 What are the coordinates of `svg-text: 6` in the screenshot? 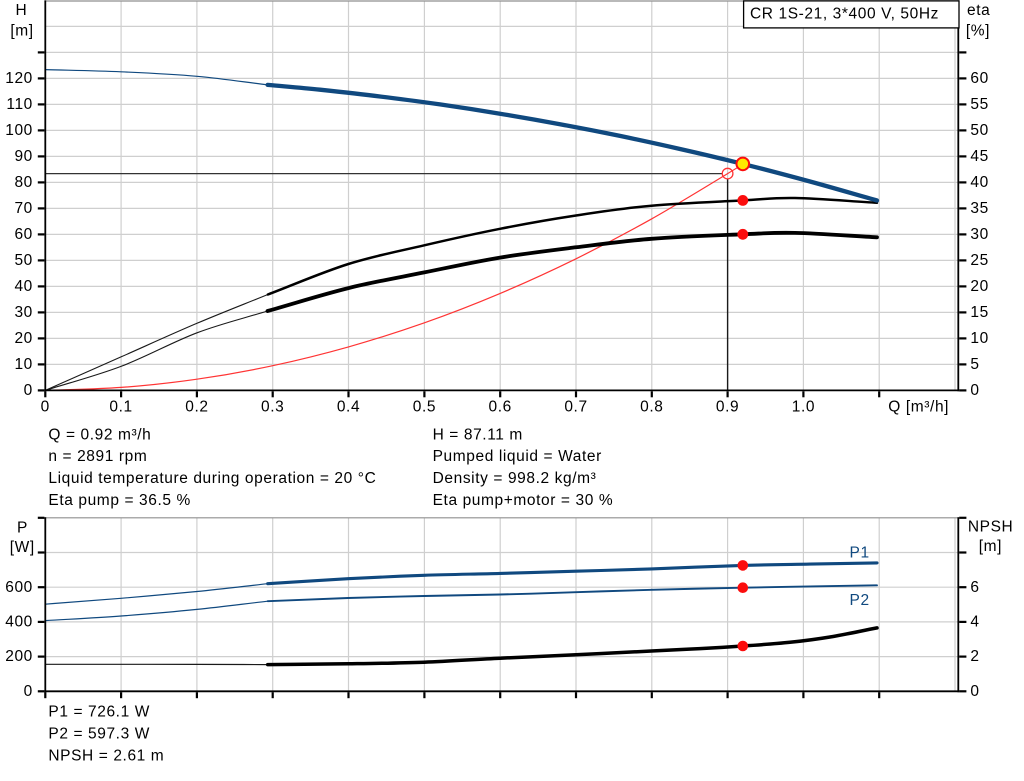 It's located at (974, 587).